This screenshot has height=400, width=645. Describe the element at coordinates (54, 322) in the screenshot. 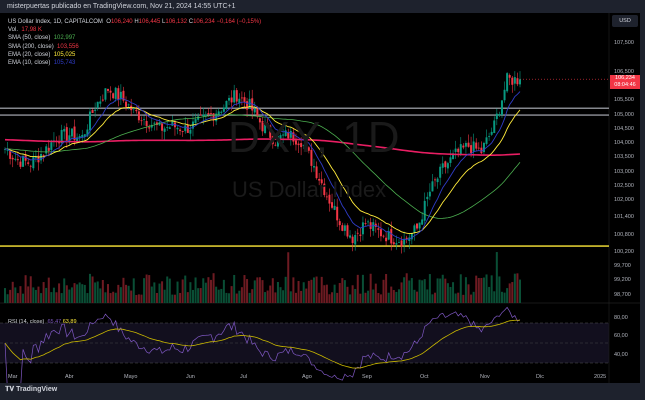

I see `rsi-value: 65,47` at that location.